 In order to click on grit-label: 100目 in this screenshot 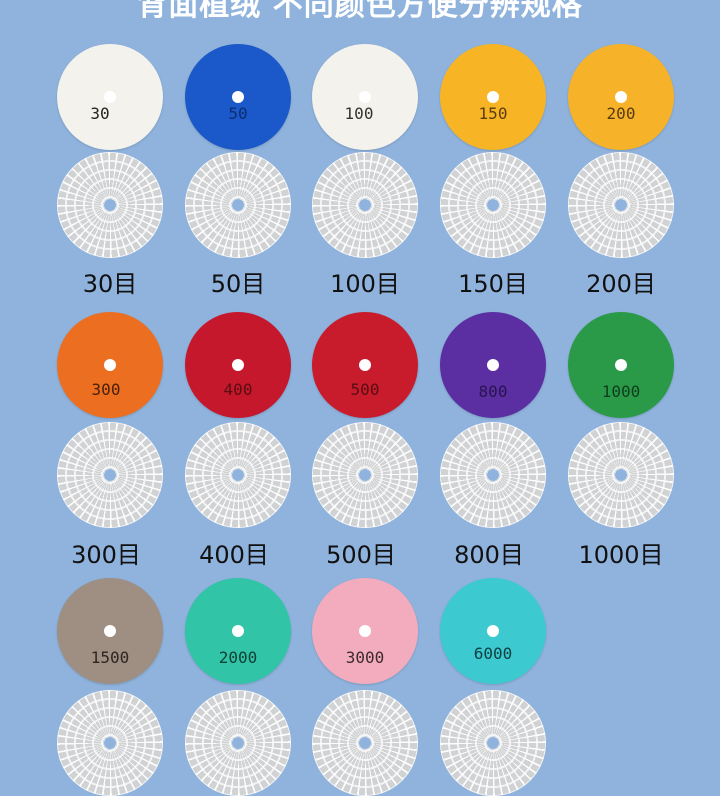, I will do `click(365, 284)`.